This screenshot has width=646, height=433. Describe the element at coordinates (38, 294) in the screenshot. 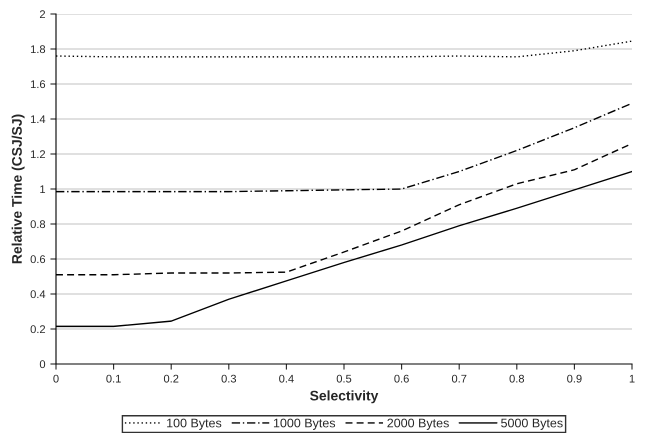

I see `y-tick-label: 0.4` at that location.